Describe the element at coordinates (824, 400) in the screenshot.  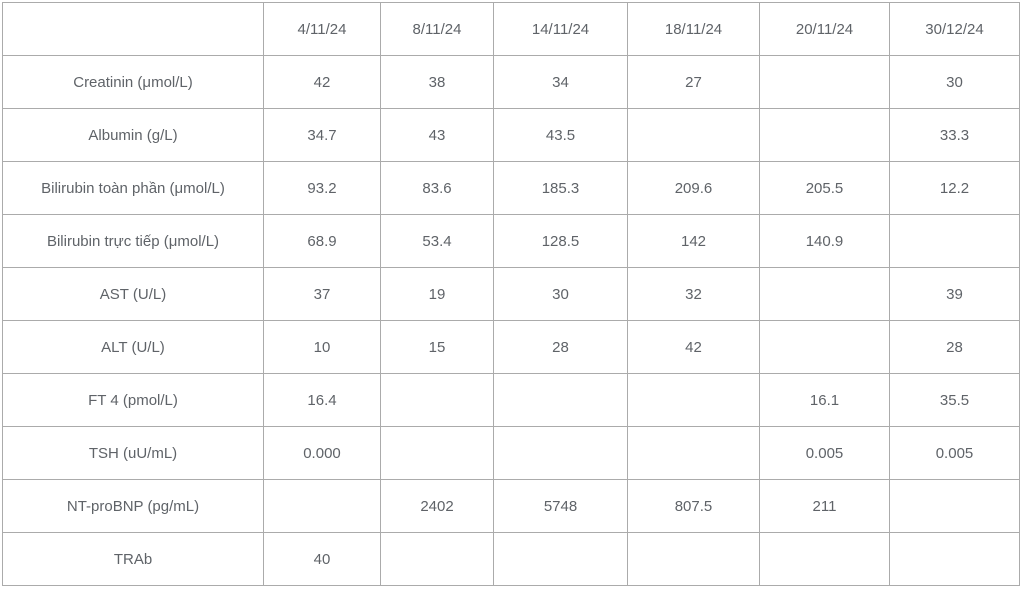
I see `value-cell: 16.1` at that location.